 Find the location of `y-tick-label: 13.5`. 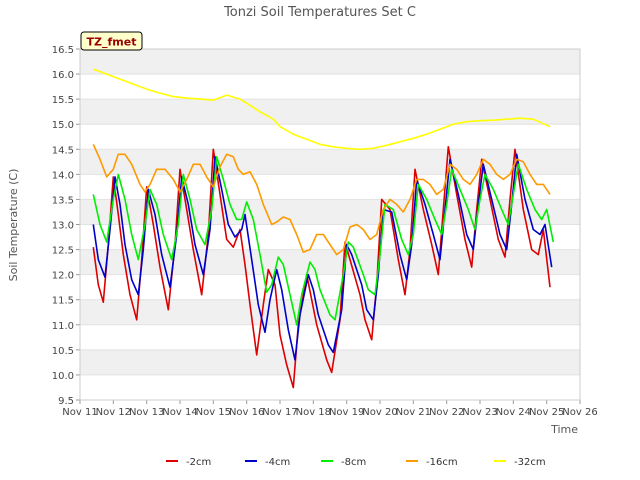

y-tick-label: 13.5 is located at coordinates (63, 200).